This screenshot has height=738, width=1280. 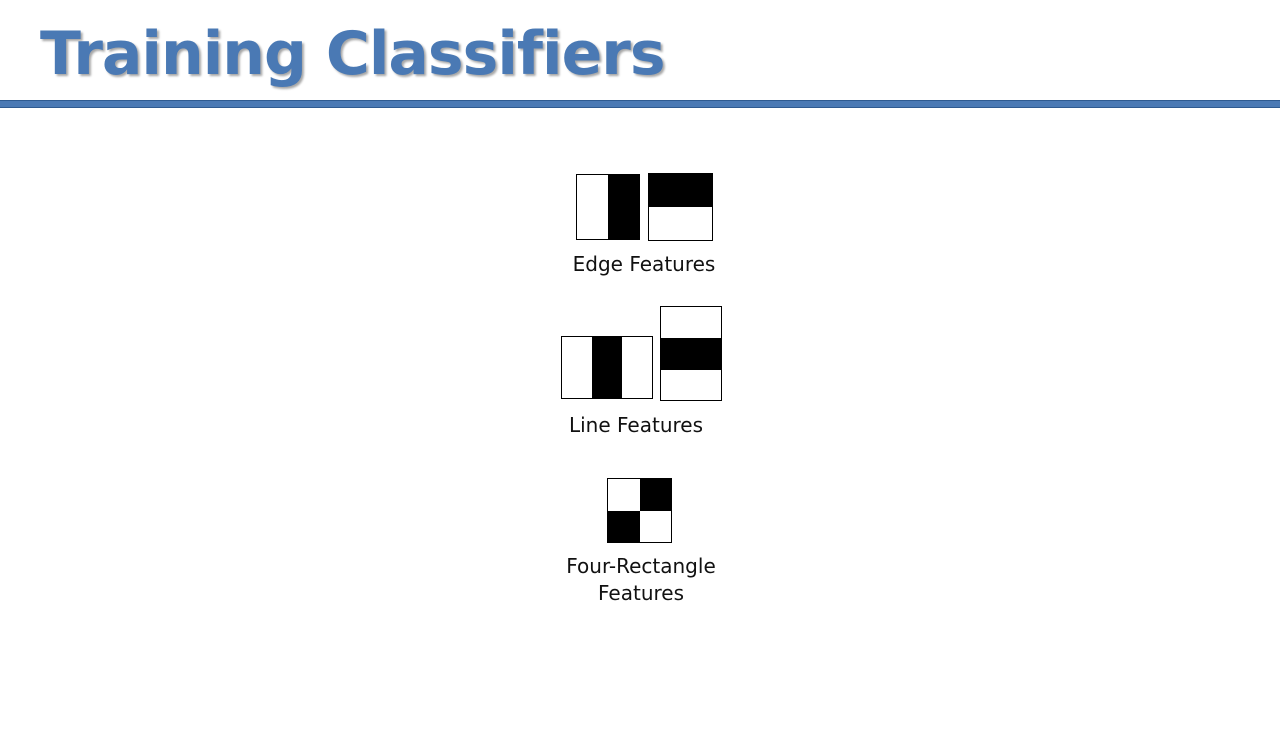 I want to click on four-rectangle-dark-bottom-left, so click(x=624, y=526).